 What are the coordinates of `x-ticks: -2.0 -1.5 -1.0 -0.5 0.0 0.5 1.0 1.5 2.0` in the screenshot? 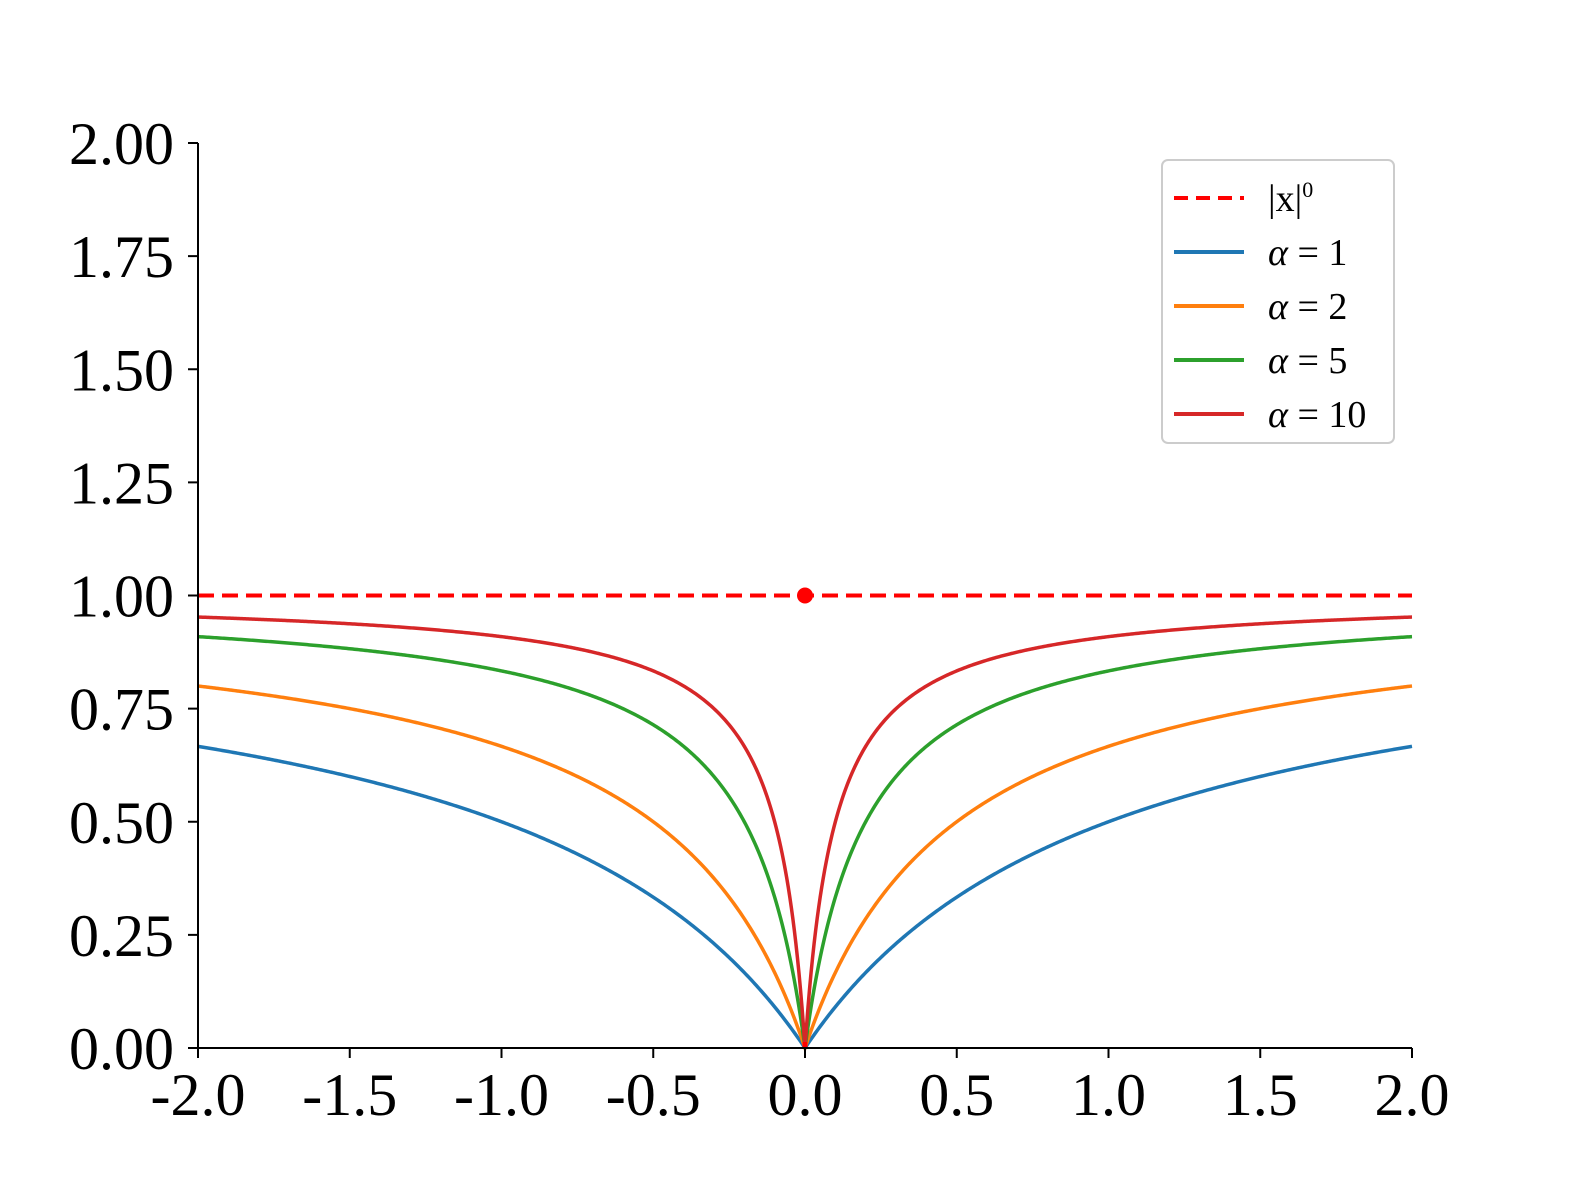 It's located at (800, 1088).